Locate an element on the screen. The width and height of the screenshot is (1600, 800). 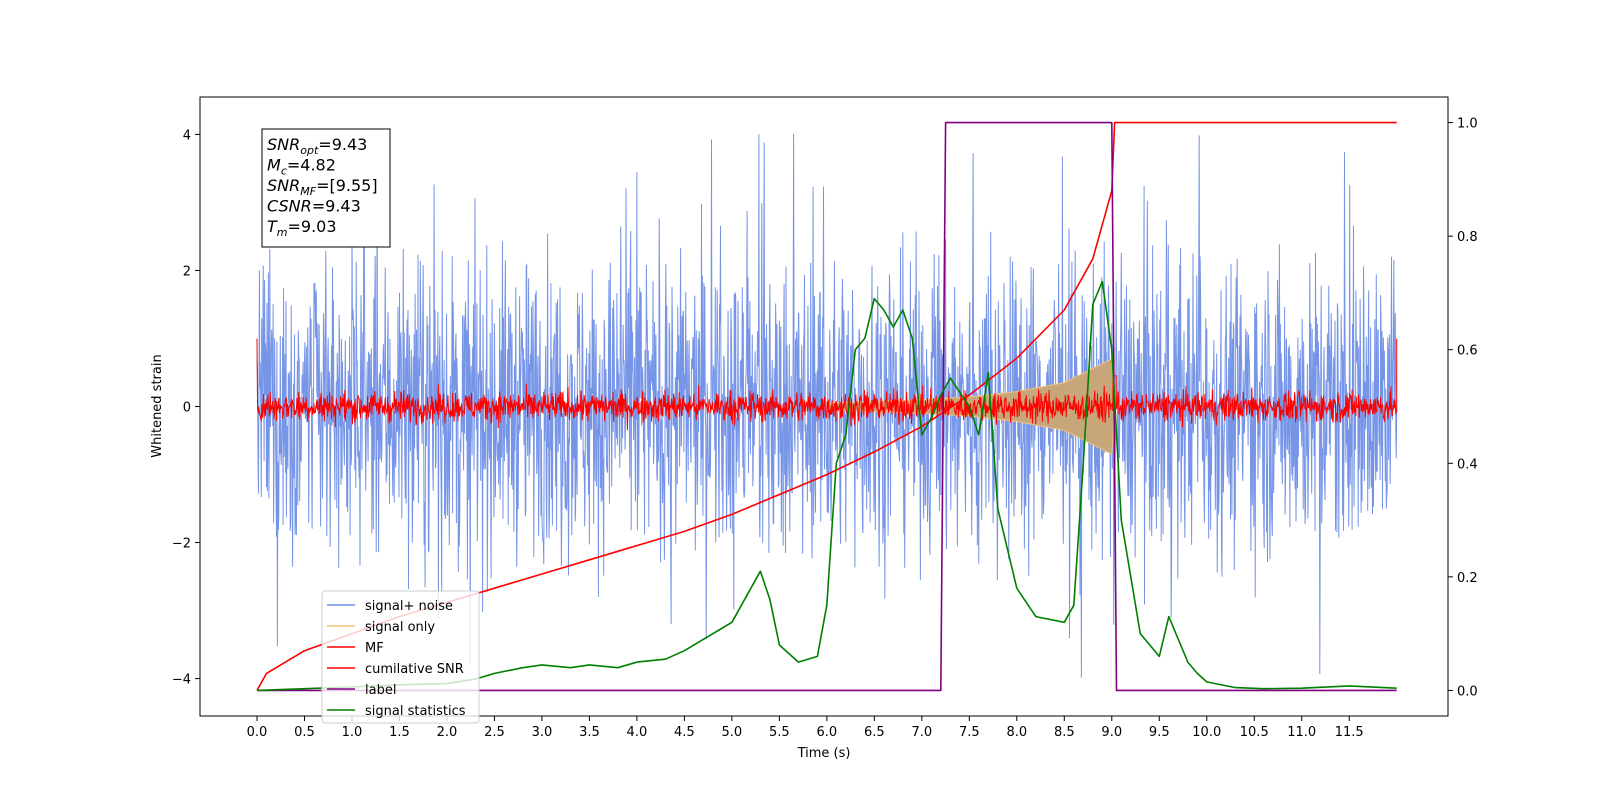
annotation-line: Mc=4.82 is located at coordinates (301, 167).